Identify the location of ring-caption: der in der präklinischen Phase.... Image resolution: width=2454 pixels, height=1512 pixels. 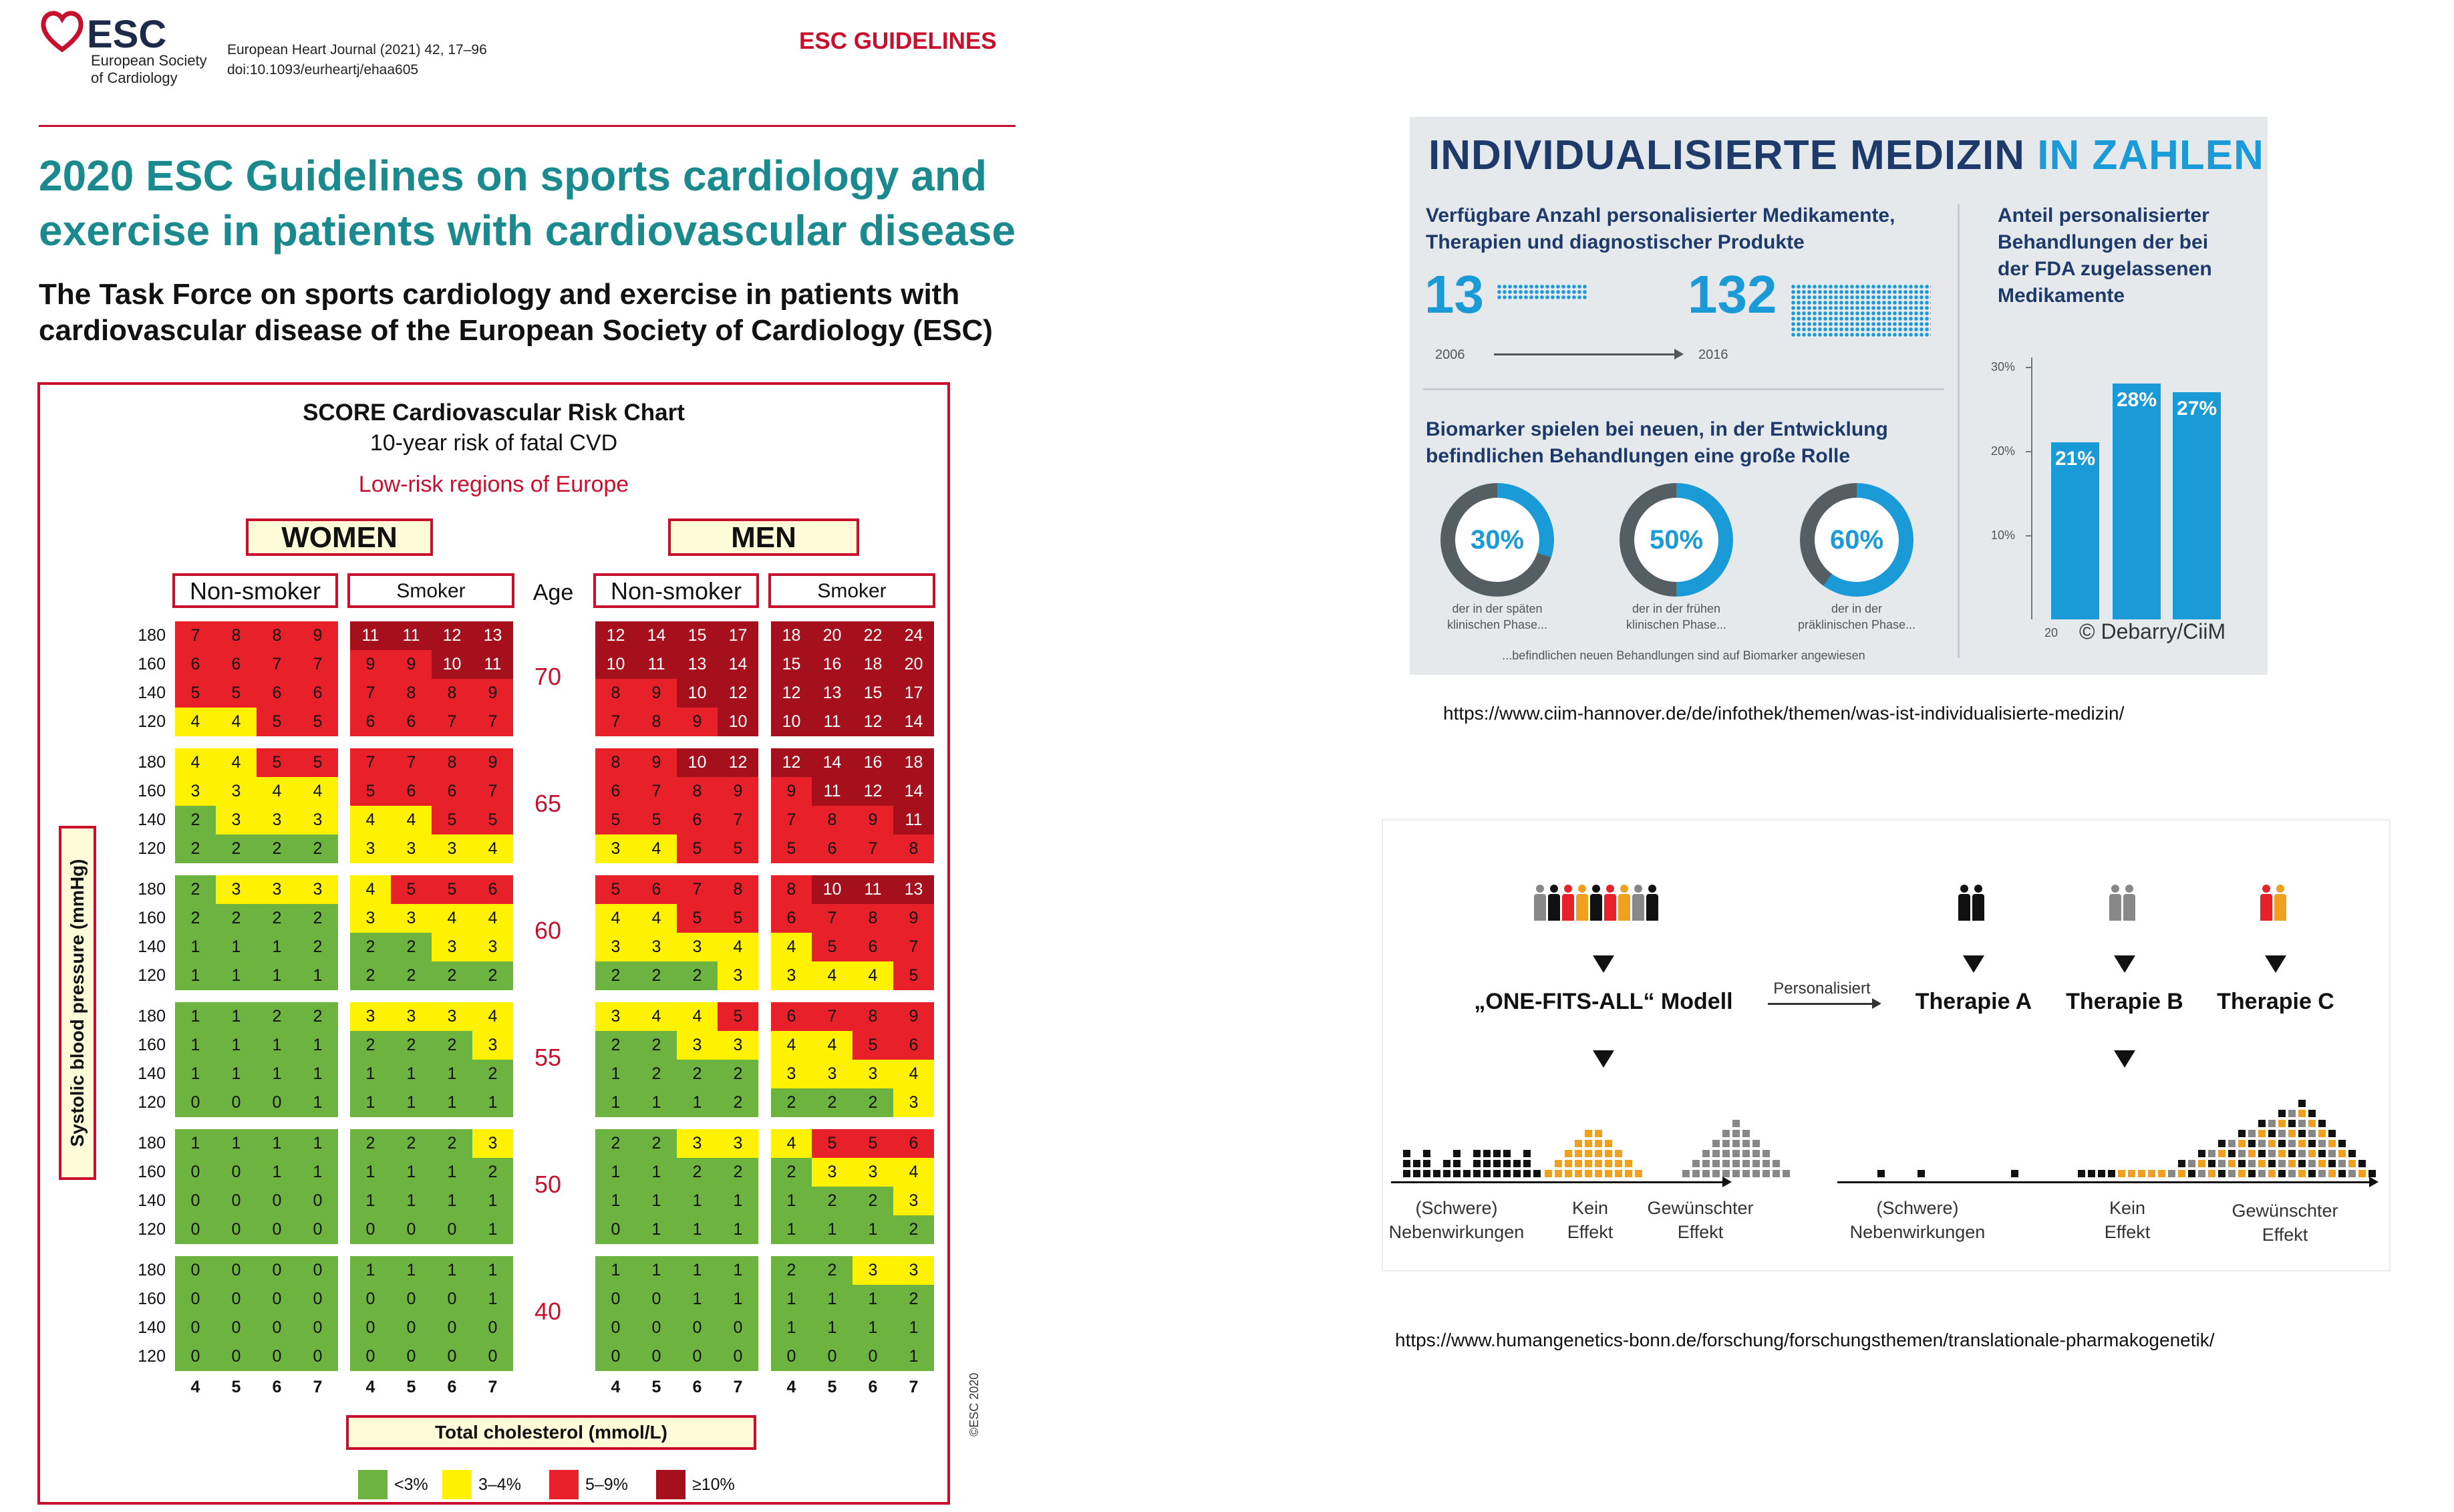
(1856, 617).